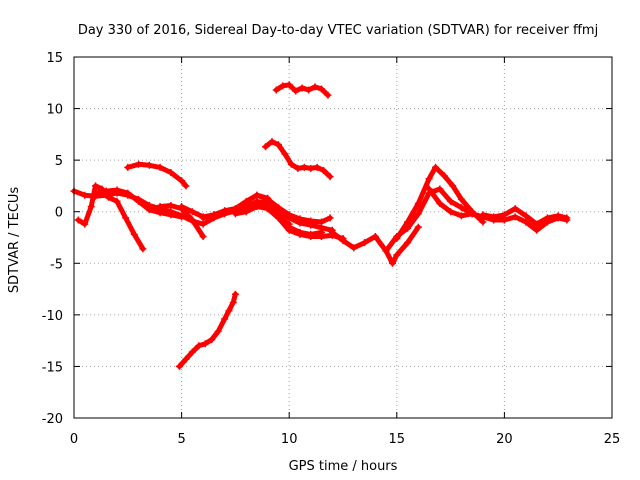 The image size is (640, 480). Describe the element at coordinates (181, 439) in the screenshot. I see `x-tick-label: 5` at that location.